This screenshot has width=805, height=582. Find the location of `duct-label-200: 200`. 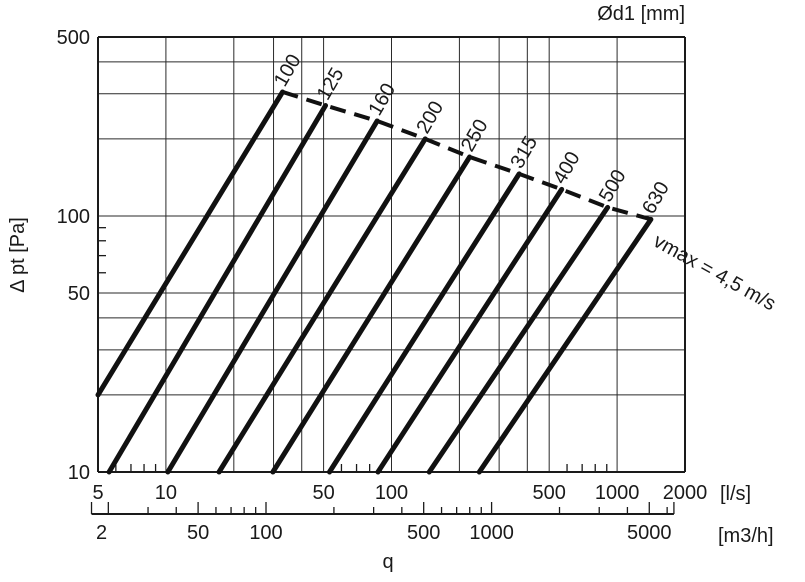

duct-label-200: 200 is located at coordinates (430, 117).